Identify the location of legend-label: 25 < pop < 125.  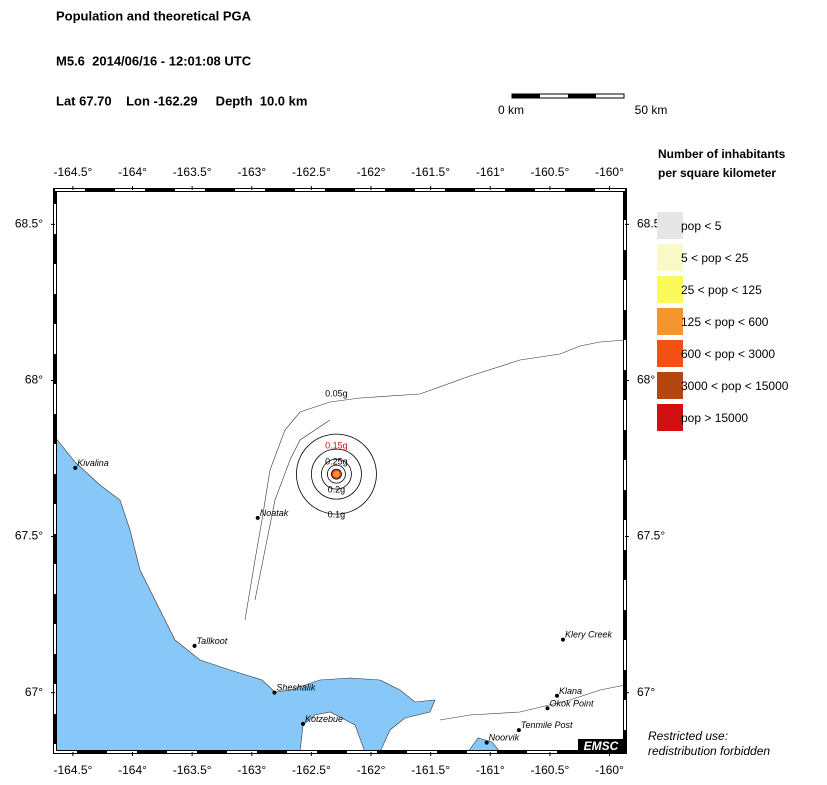
(721, 290).